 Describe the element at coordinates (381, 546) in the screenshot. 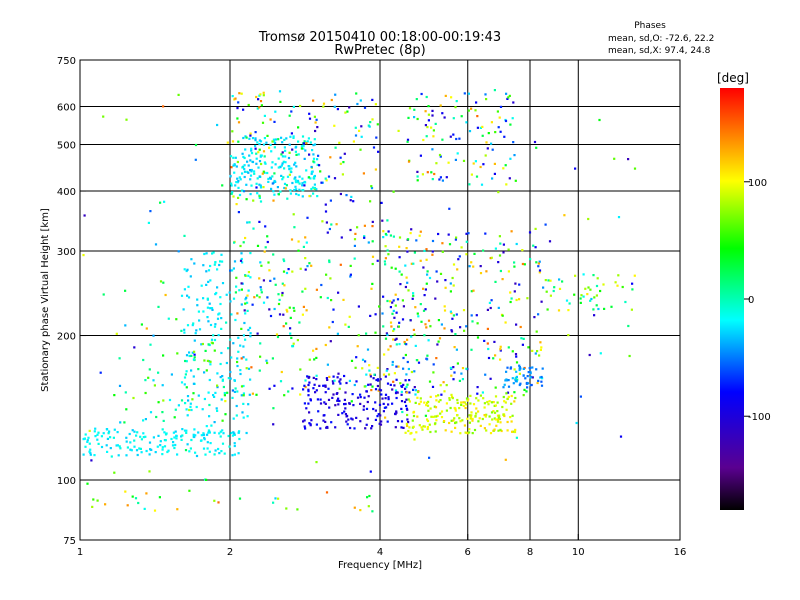

I see `x-axis-ticks: 1 2 4 6 8 10 16` at that location.